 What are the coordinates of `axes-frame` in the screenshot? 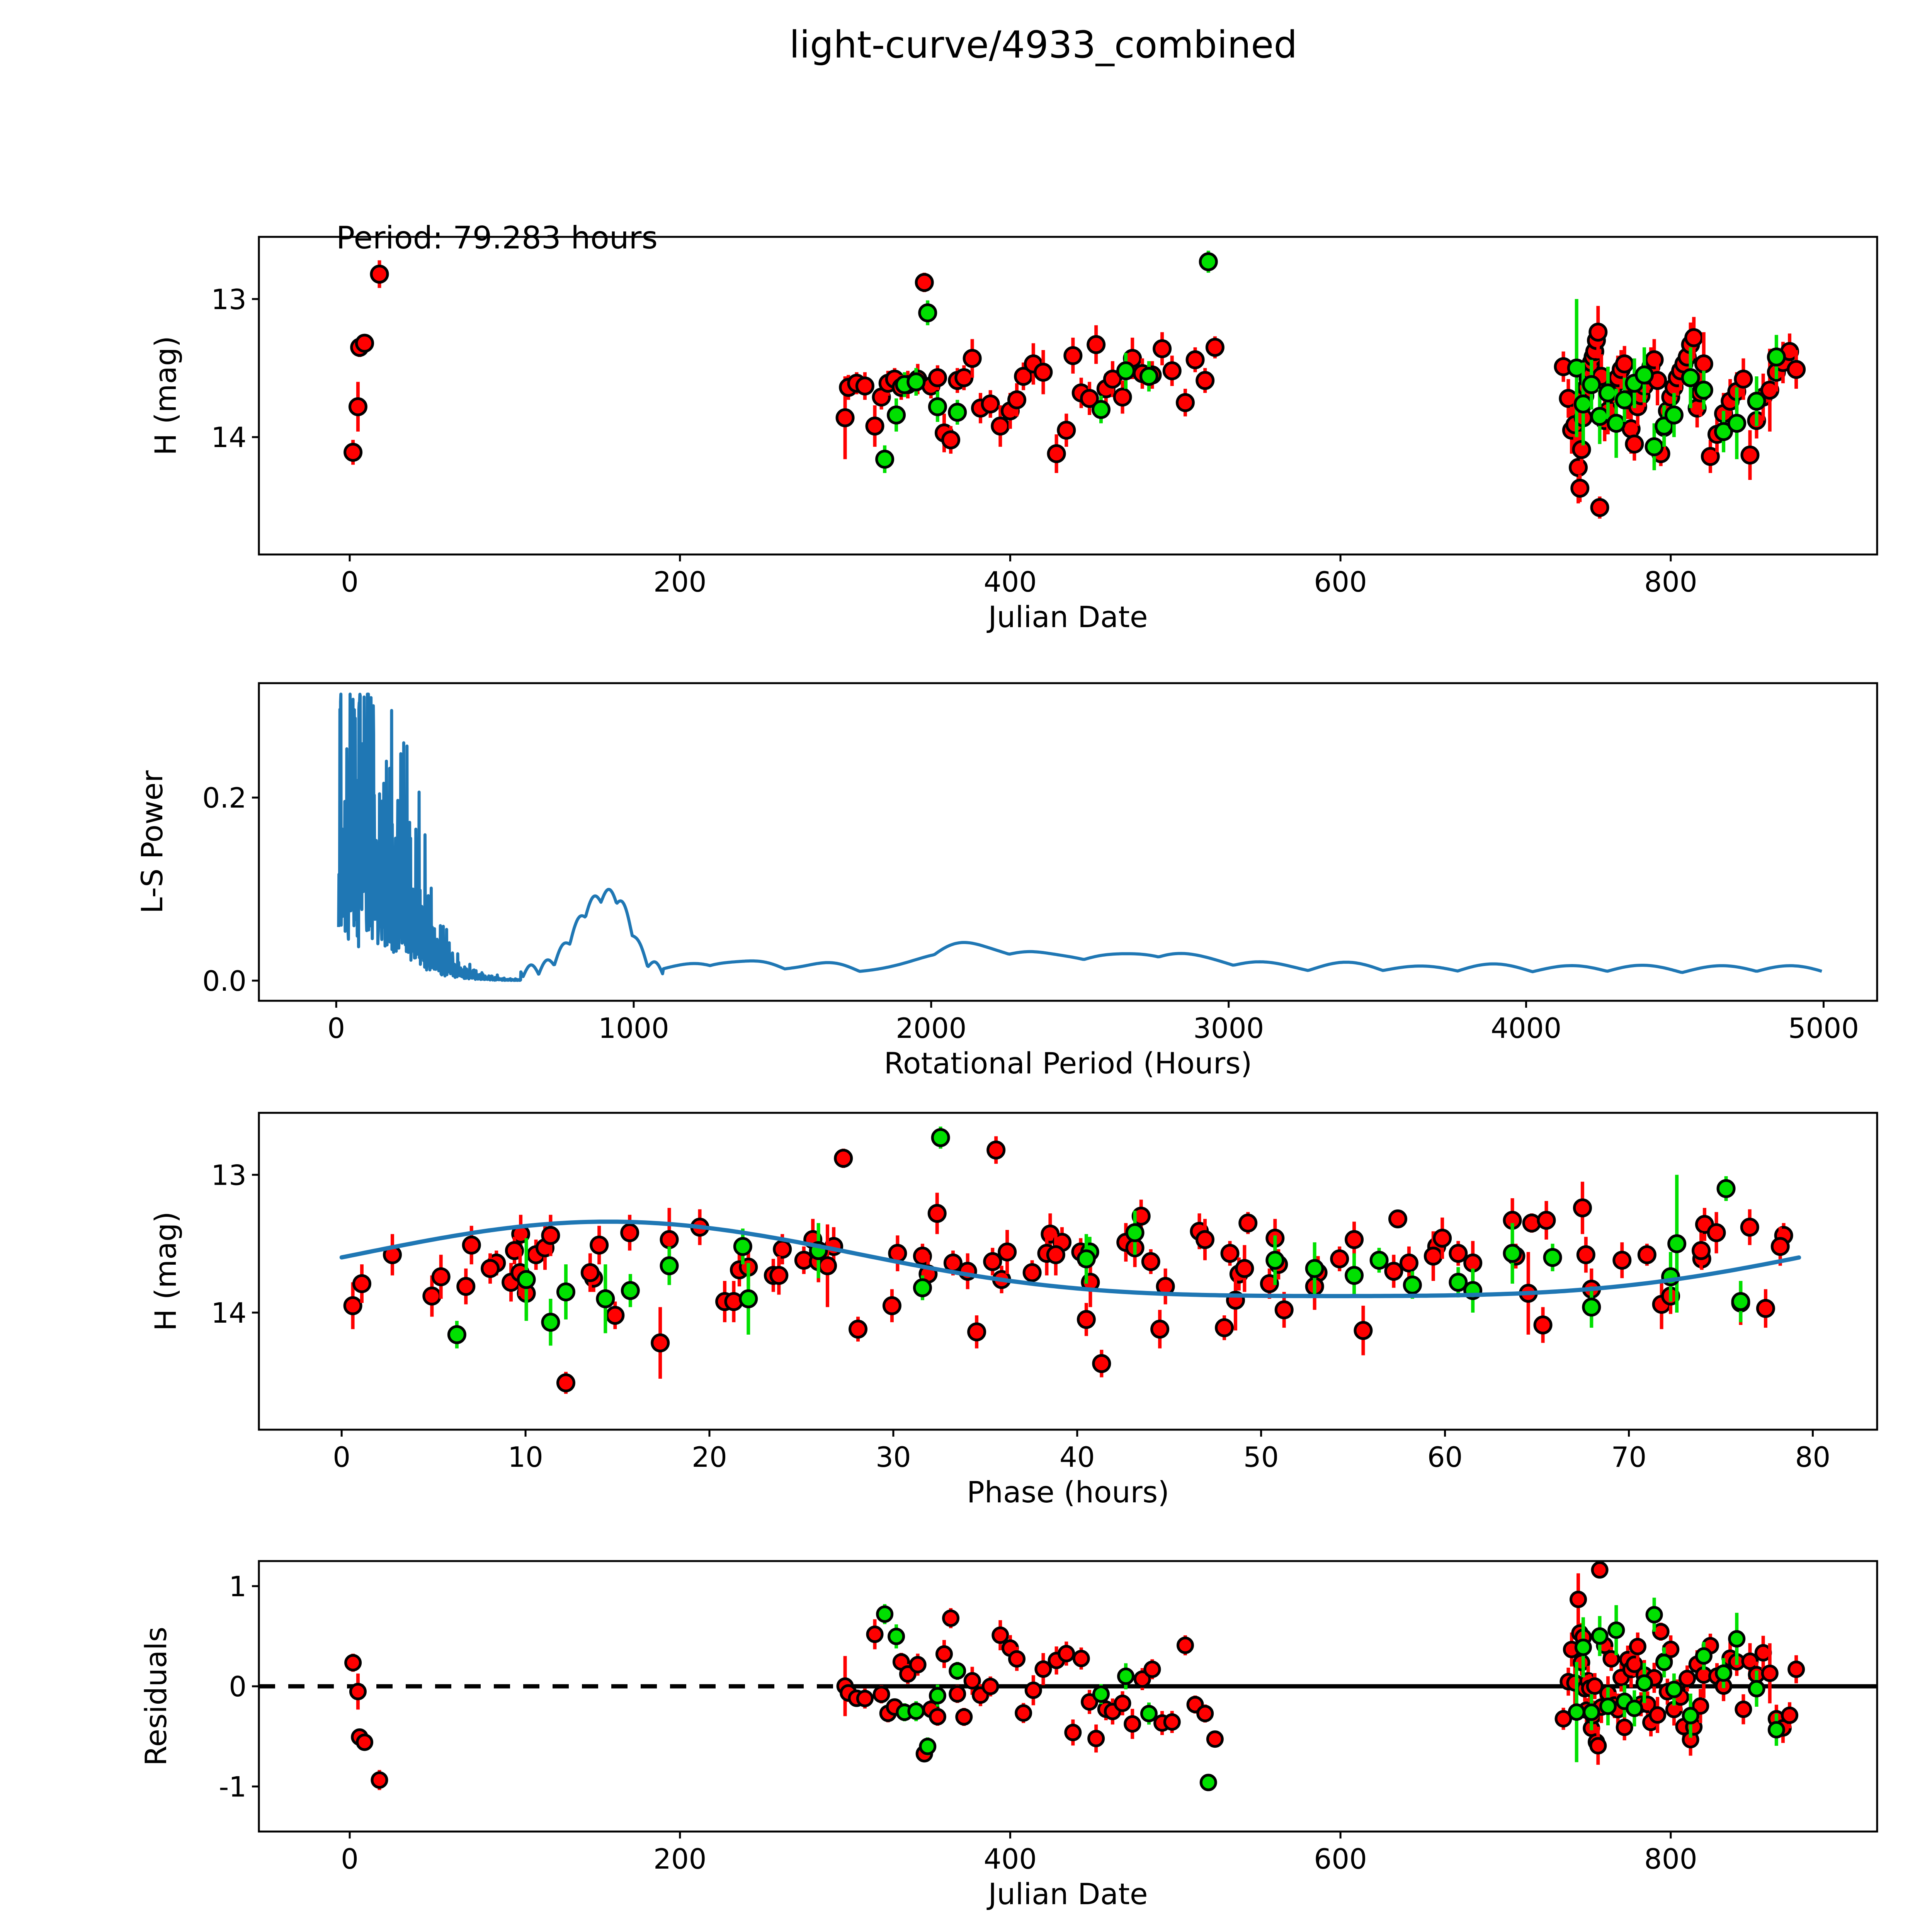 It's located at (1068, 1697).